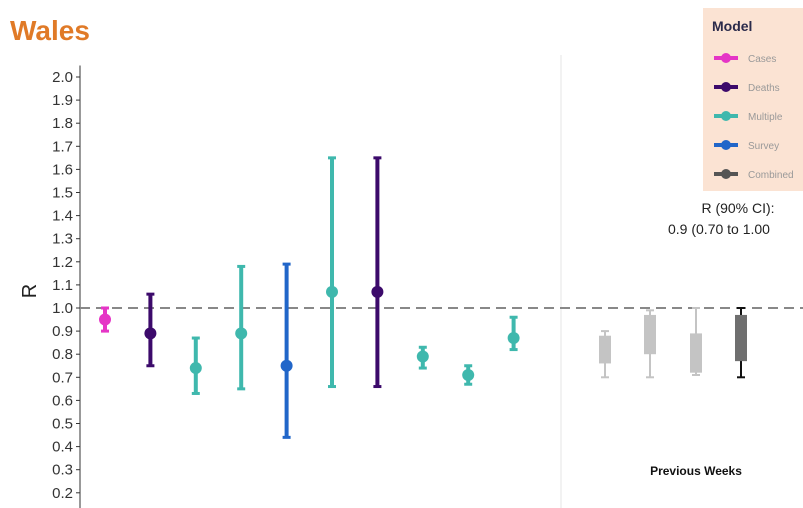 The width and height of the screenshot is (803, 508). What do you see at coordinates (62, 77) in the screenshot?
I see `y-tick-label: 2.0` at bounding box center [62, 77].